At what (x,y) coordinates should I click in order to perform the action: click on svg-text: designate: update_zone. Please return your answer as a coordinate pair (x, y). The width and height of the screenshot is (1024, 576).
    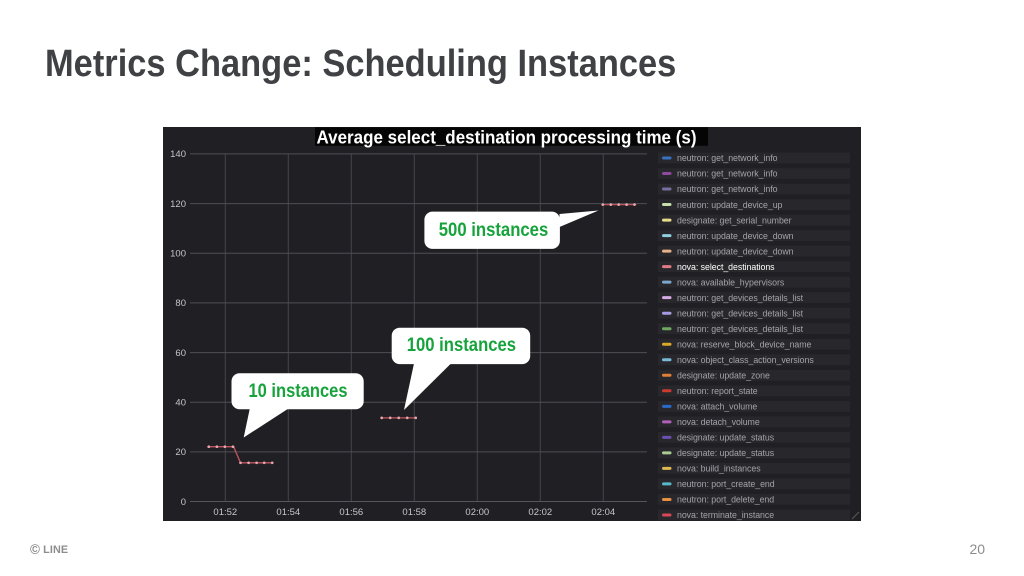
    Looking at the image, I should click on (723, 375).